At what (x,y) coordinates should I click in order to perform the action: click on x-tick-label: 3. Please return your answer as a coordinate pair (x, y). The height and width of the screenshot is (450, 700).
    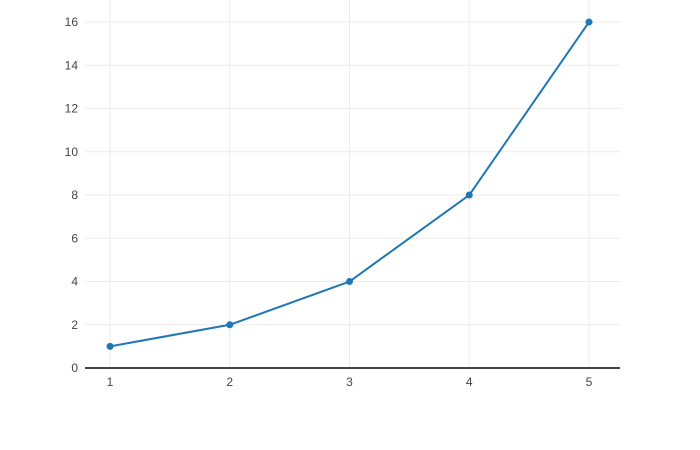
    Looking at the image, I should click on (349, 382).